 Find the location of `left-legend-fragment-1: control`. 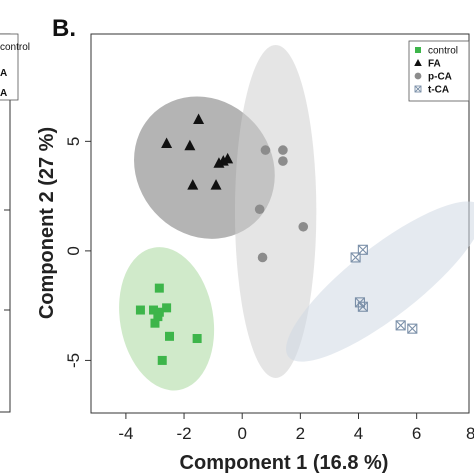

left-legend-fragment-1: control is located at coordinates (15, 47).